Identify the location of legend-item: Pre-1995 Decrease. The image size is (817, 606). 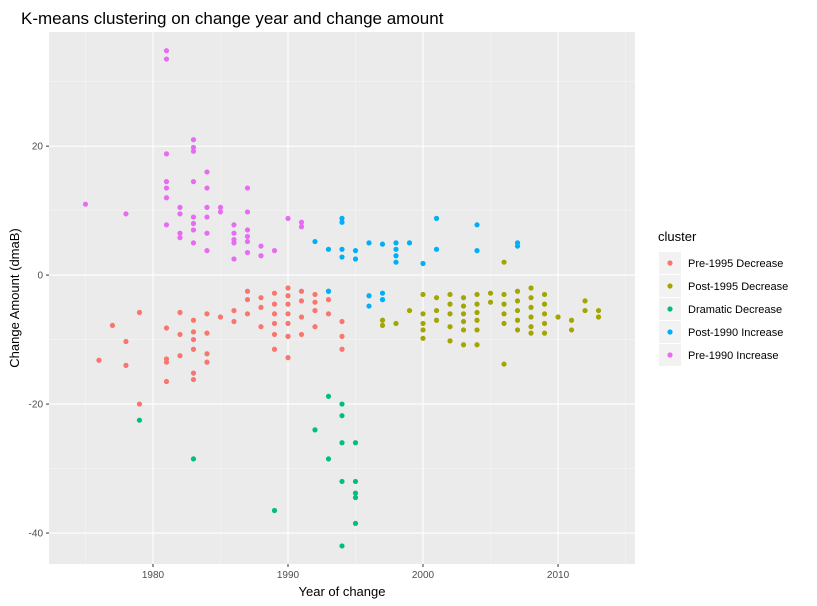
(721, 263).